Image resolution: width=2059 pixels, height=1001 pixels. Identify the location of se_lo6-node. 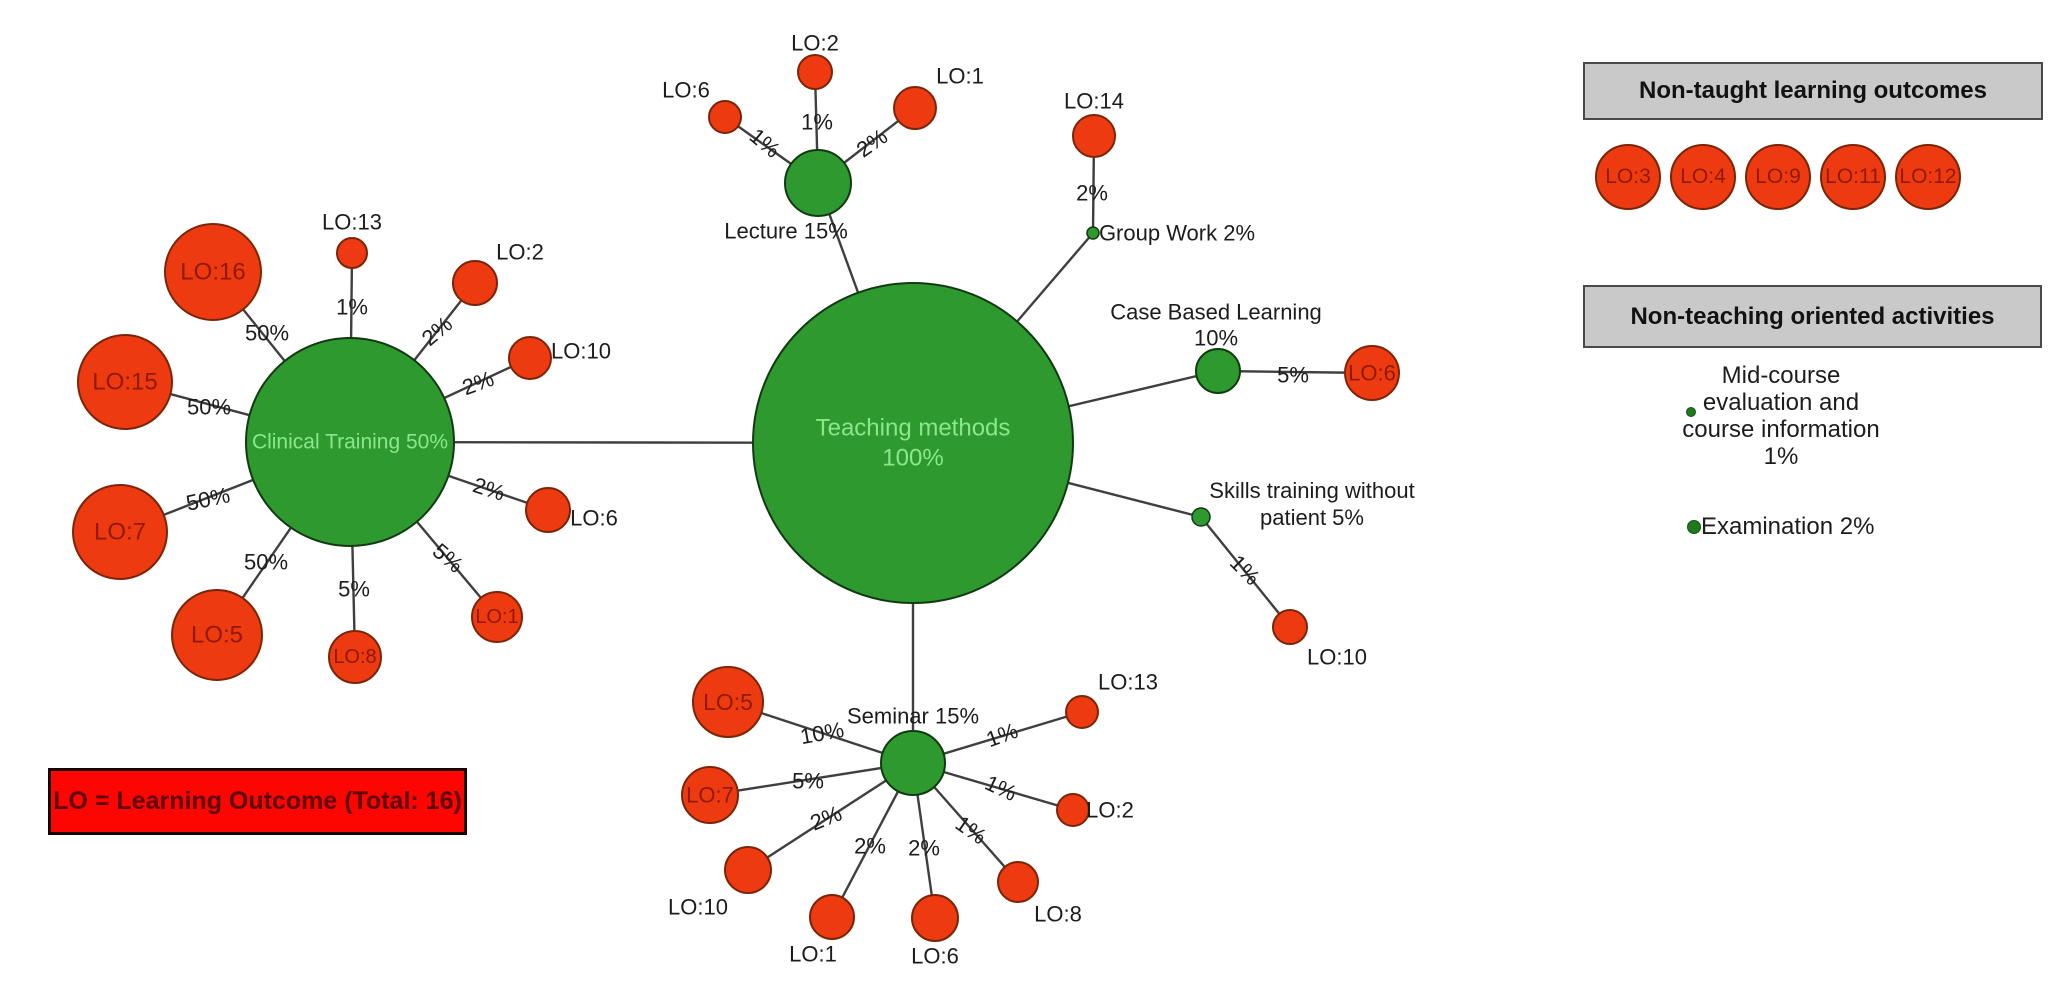
(935, 918).